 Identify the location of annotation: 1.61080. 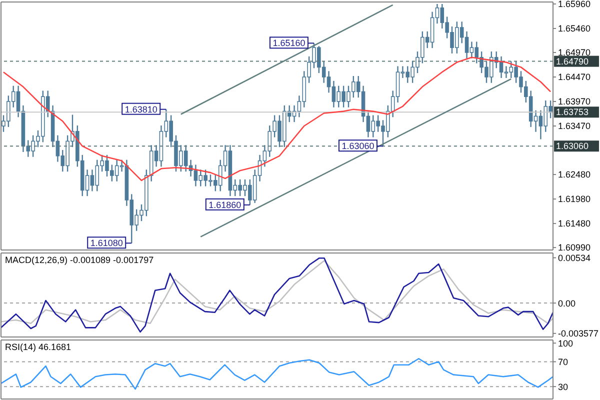
(106, 243).